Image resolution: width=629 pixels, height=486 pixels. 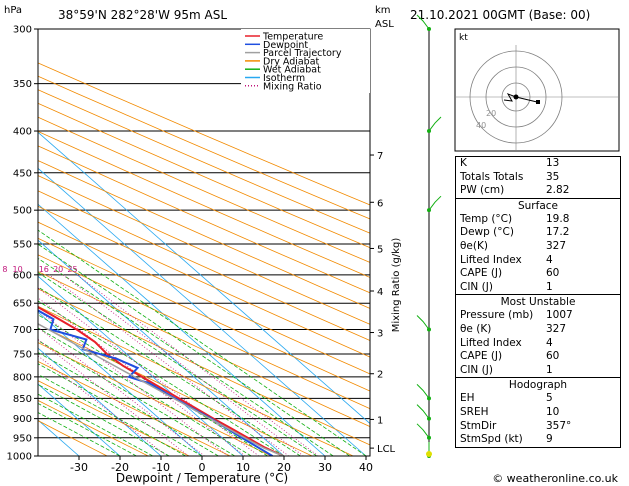 I want to click on pressure-tick-label: 300, so click(x=22, y=30).